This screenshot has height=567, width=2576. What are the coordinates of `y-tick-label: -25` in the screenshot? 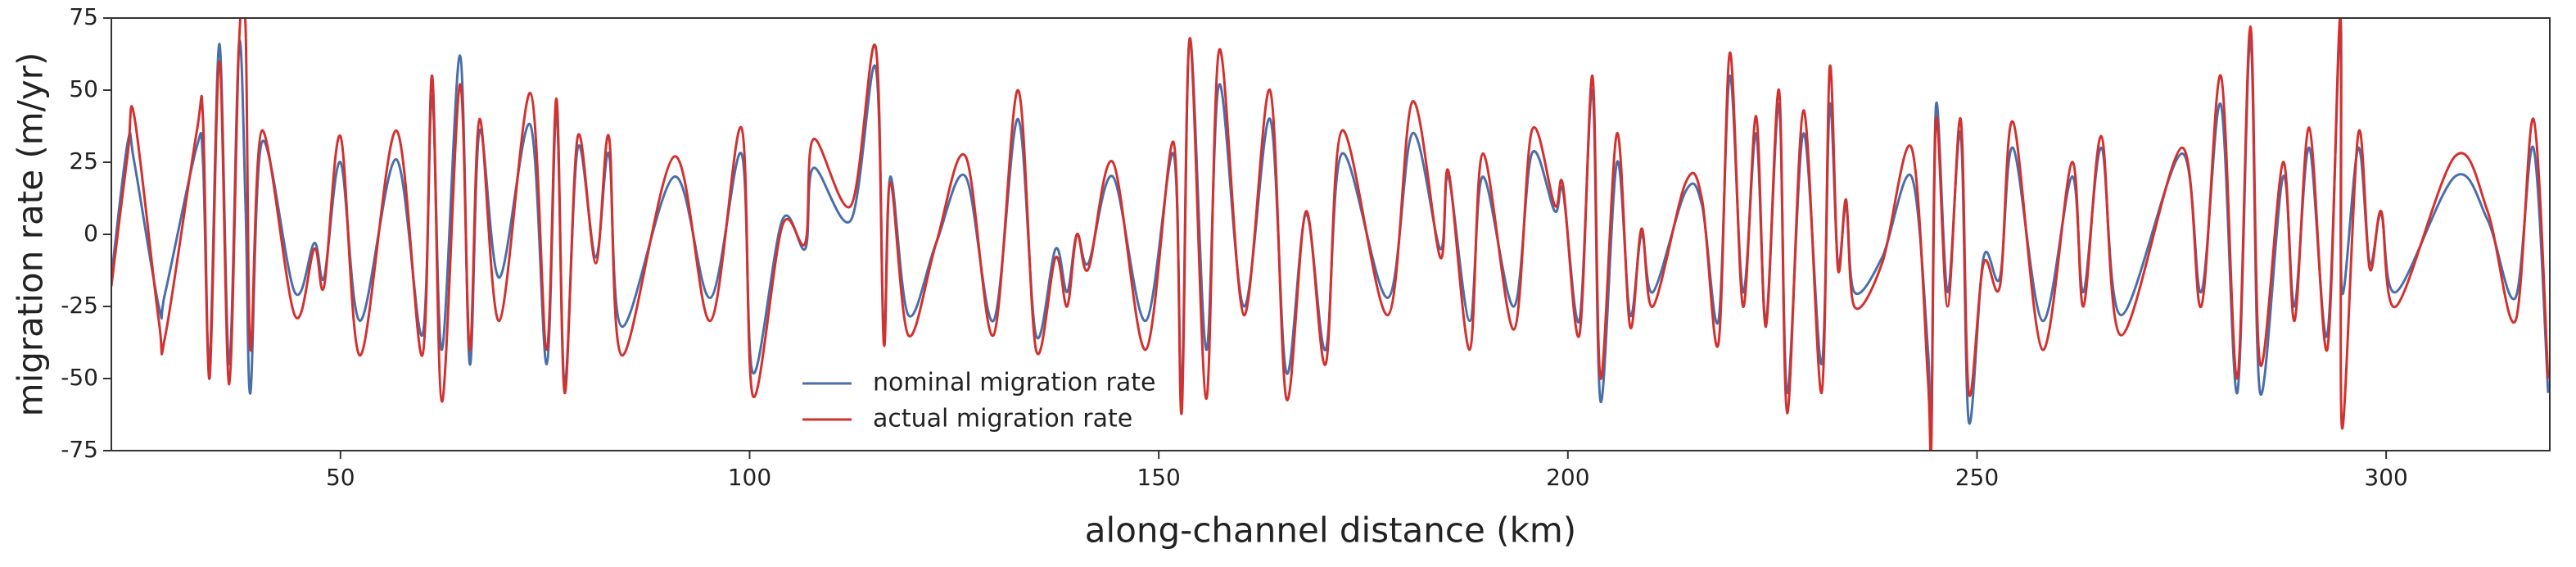 It's located at (79, 305).